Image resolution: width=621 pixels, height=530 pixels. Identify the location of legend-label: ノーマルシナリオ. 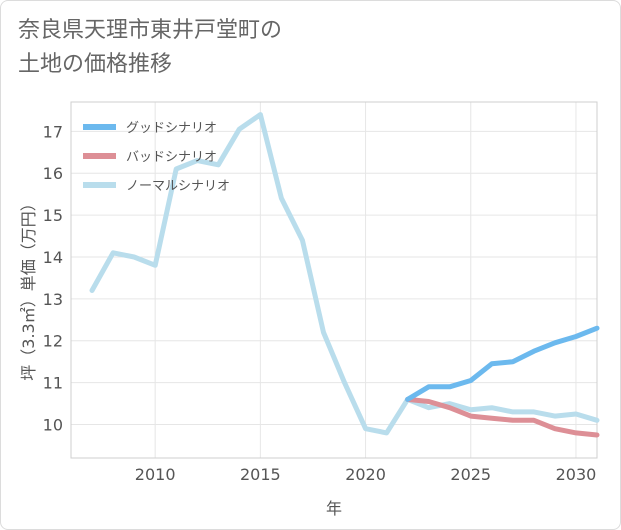
(178, 186).